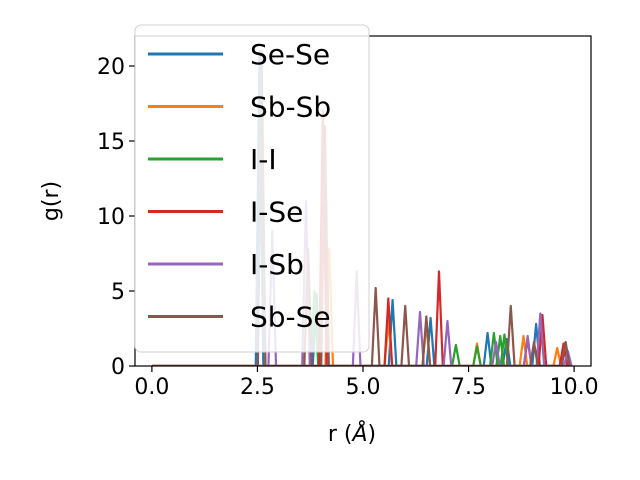 This screenshot has height=480, width=640. Describe the element at coordinates (290, 317) in the screenshot. I see `legend-label: Sb-Se` at that location.